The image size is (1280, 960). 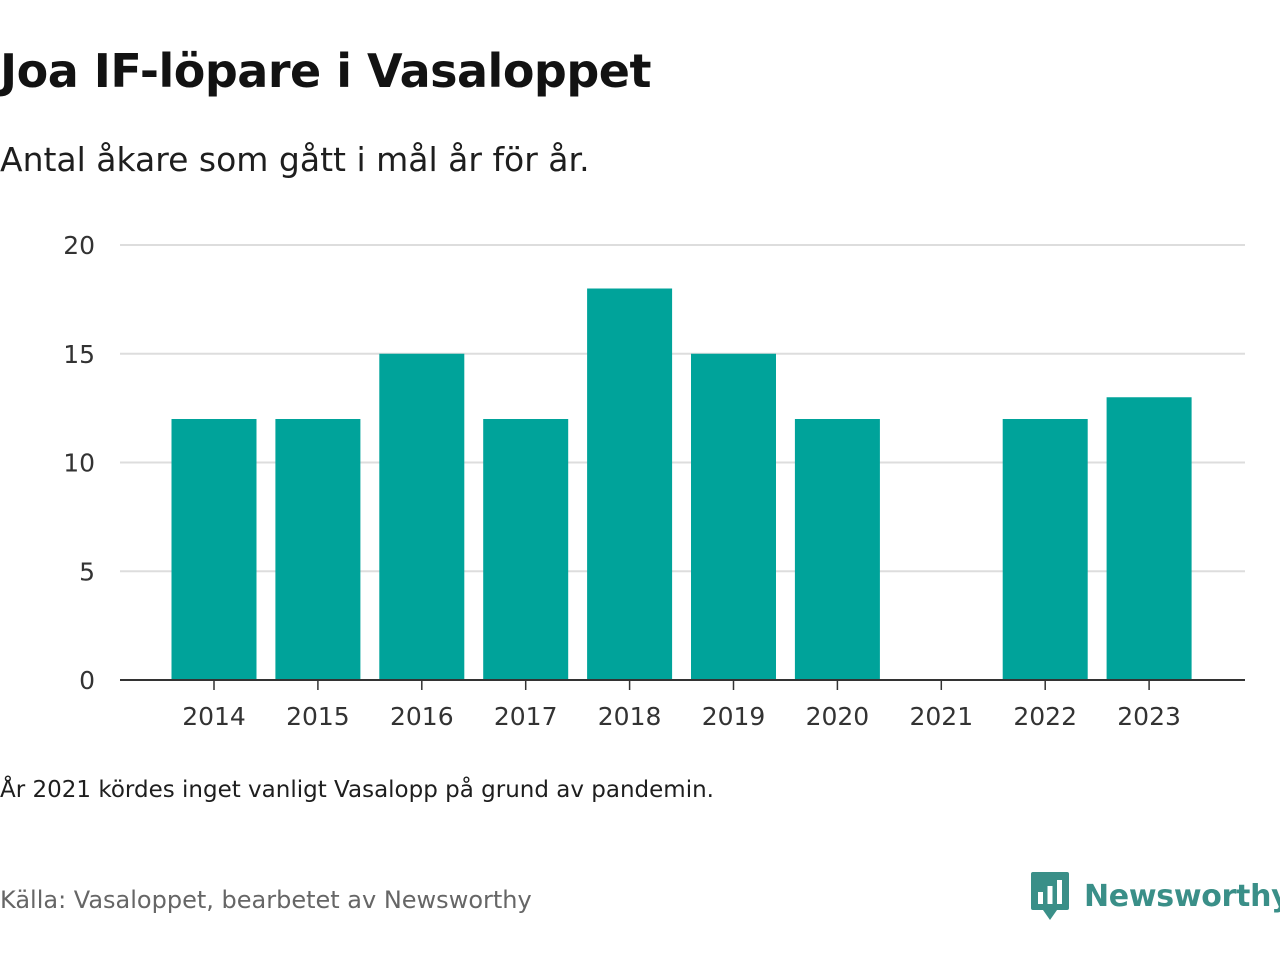 I want to click on y-tick-label: 5, so click(x=87, y=571).